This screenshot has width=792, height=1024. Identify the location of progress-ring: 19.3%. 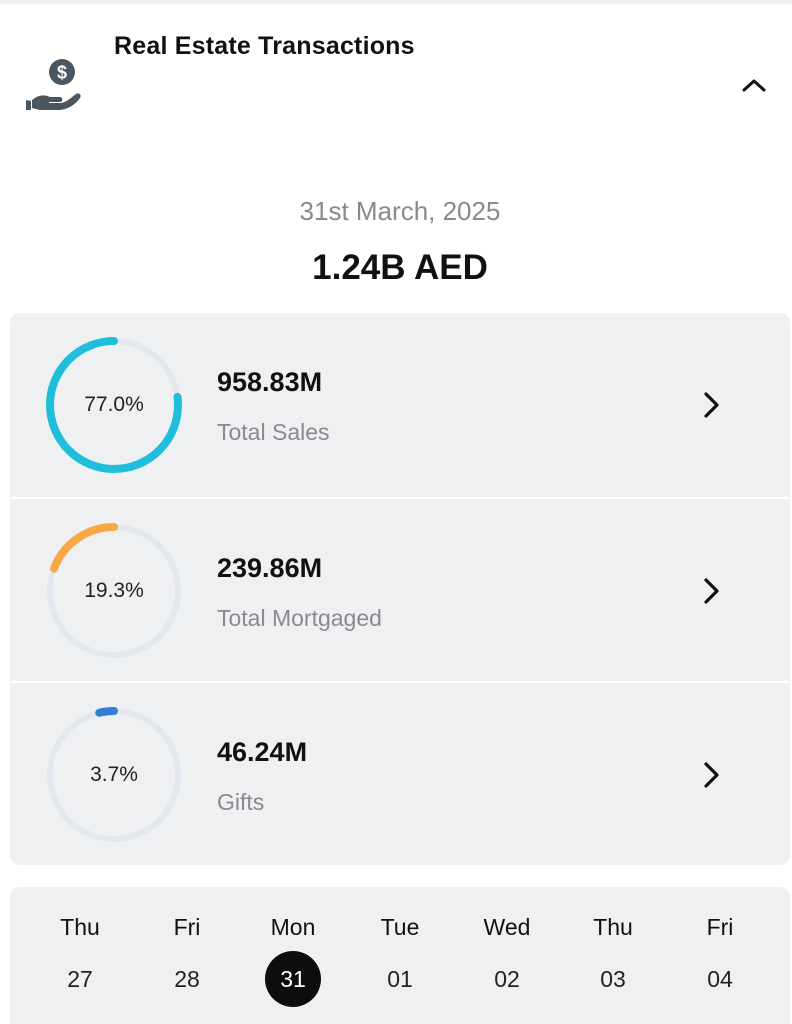
(114, 591).